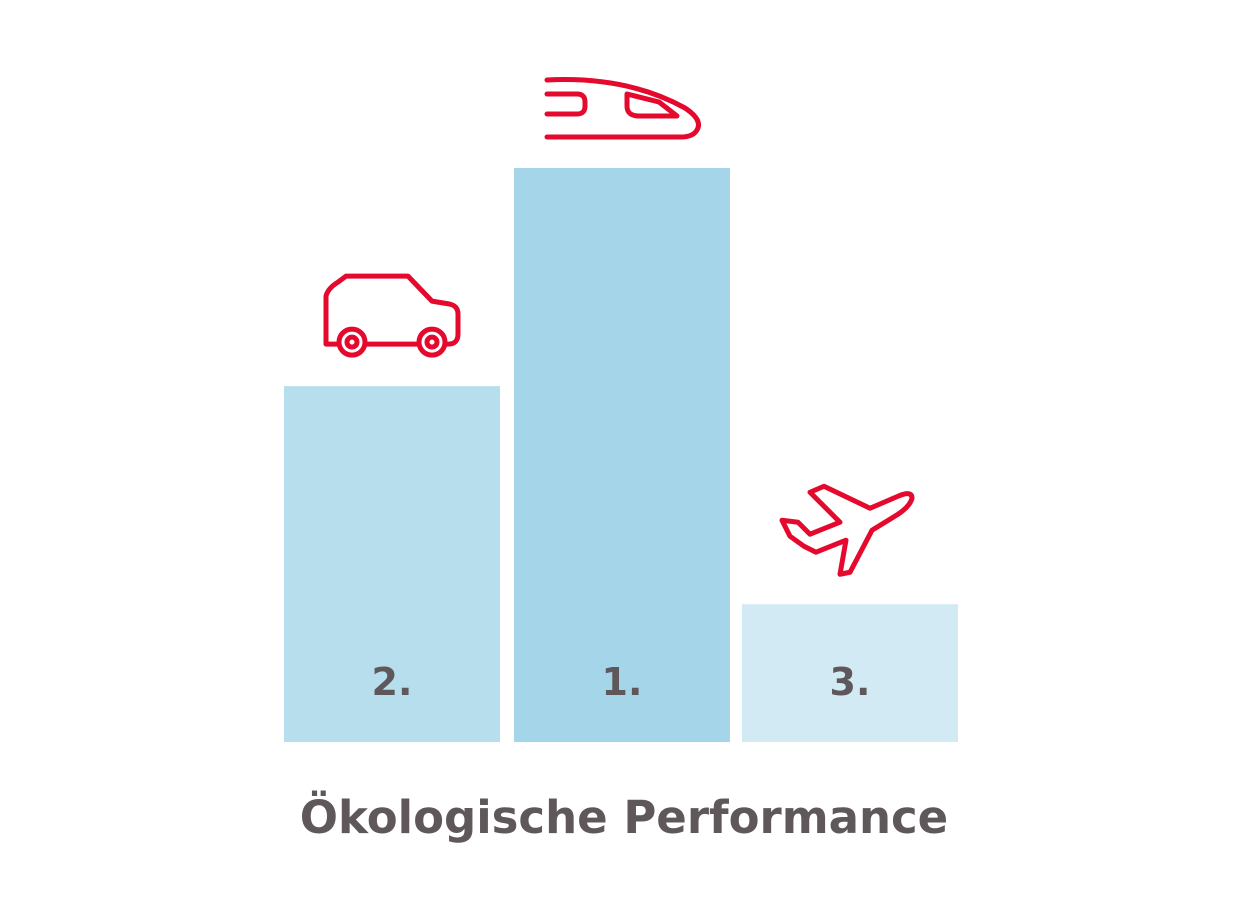  I want to click on chart-title: Ökologische Performance, so click(624, 817).